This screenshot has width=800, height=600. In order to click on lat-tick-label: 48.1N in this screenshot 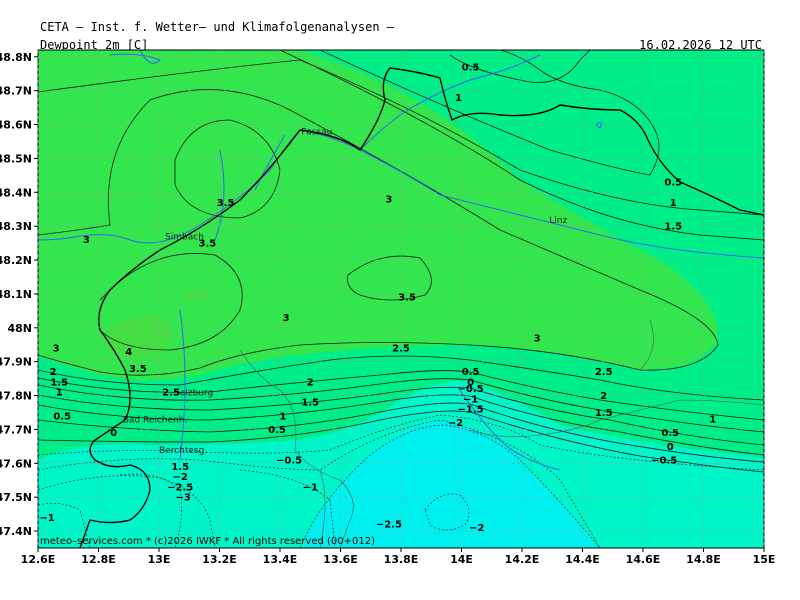, I will do `click(16, 294)`.